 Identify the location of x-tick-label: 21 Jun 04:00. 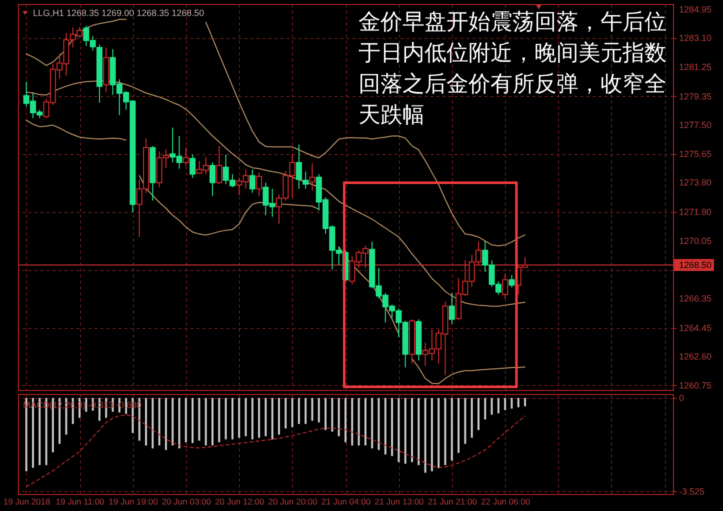
(346, 501).